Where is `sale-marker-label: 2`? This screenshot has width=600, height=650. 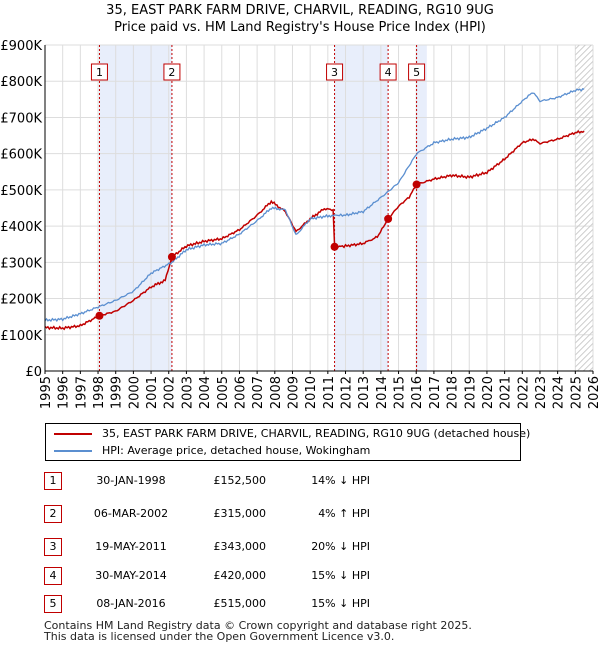 sale-marker-label: 2 is located at coordinates (171, 72).